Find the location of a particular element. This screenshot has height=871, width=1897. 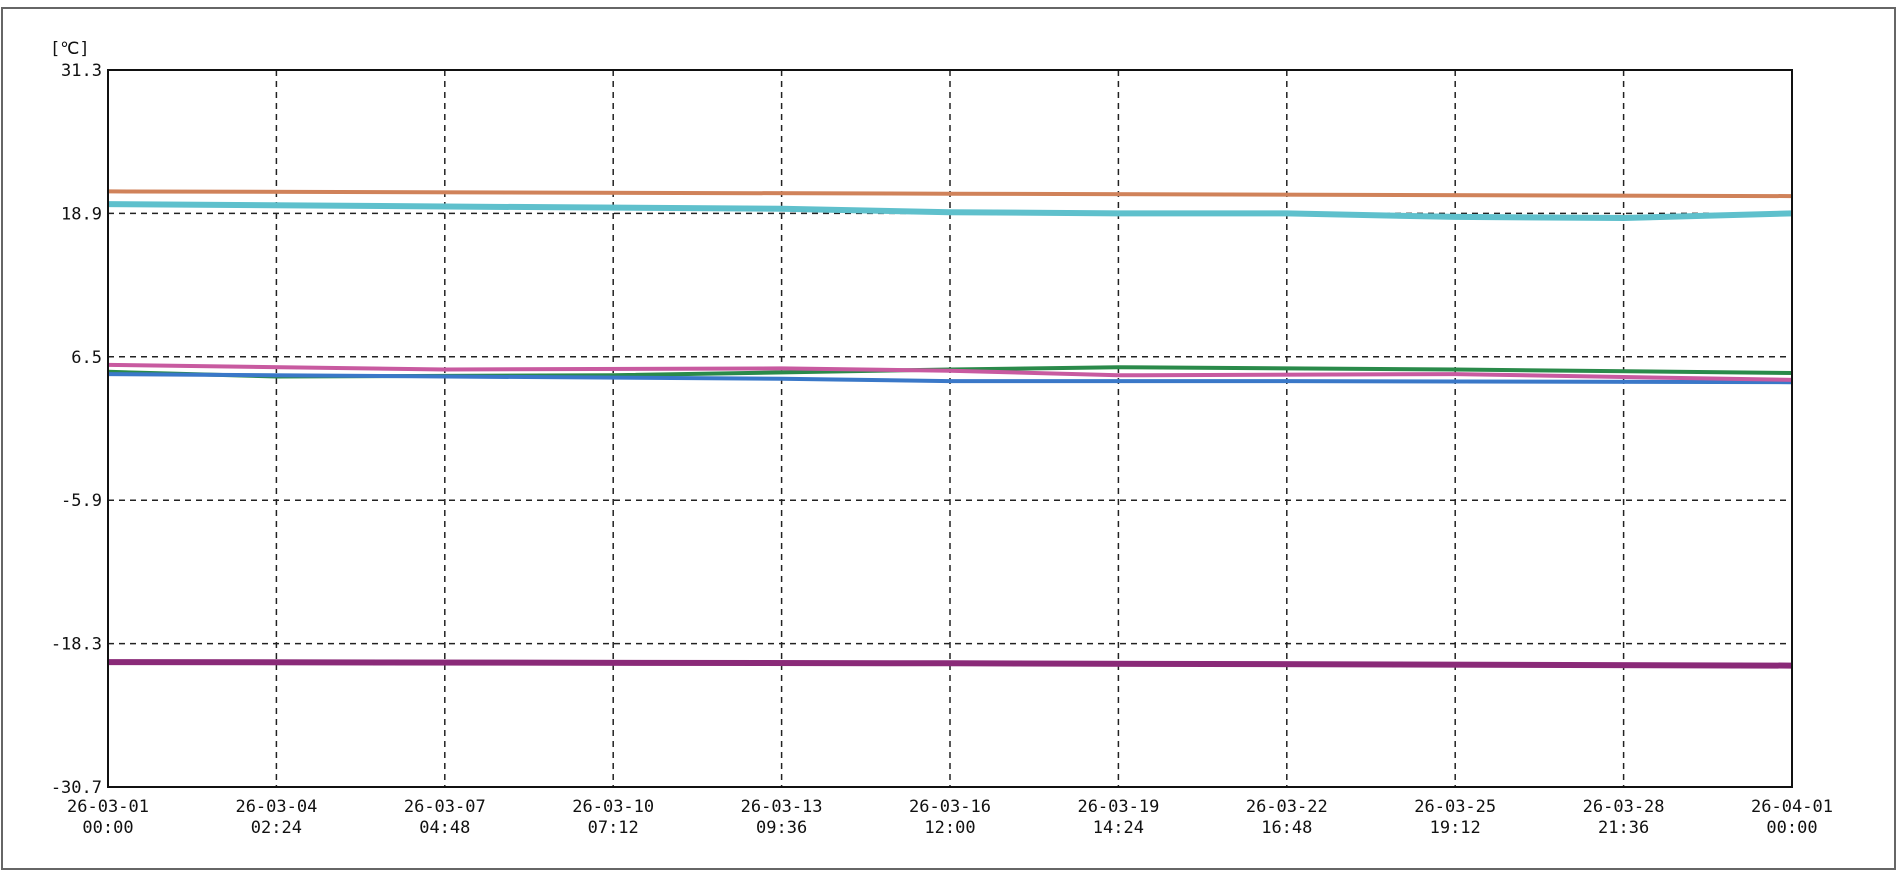

y-tick-label: 18.9 is located at coordinates (81, 214).